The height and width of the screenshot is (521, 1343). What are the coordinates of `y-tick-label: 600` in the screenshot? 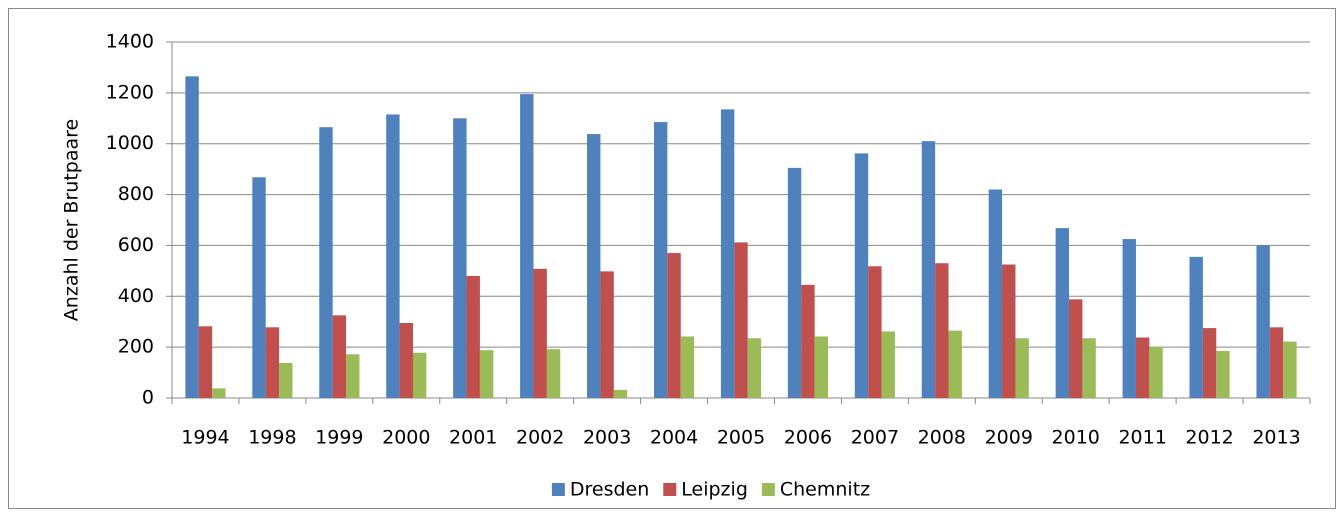 It's located at (136, 245).